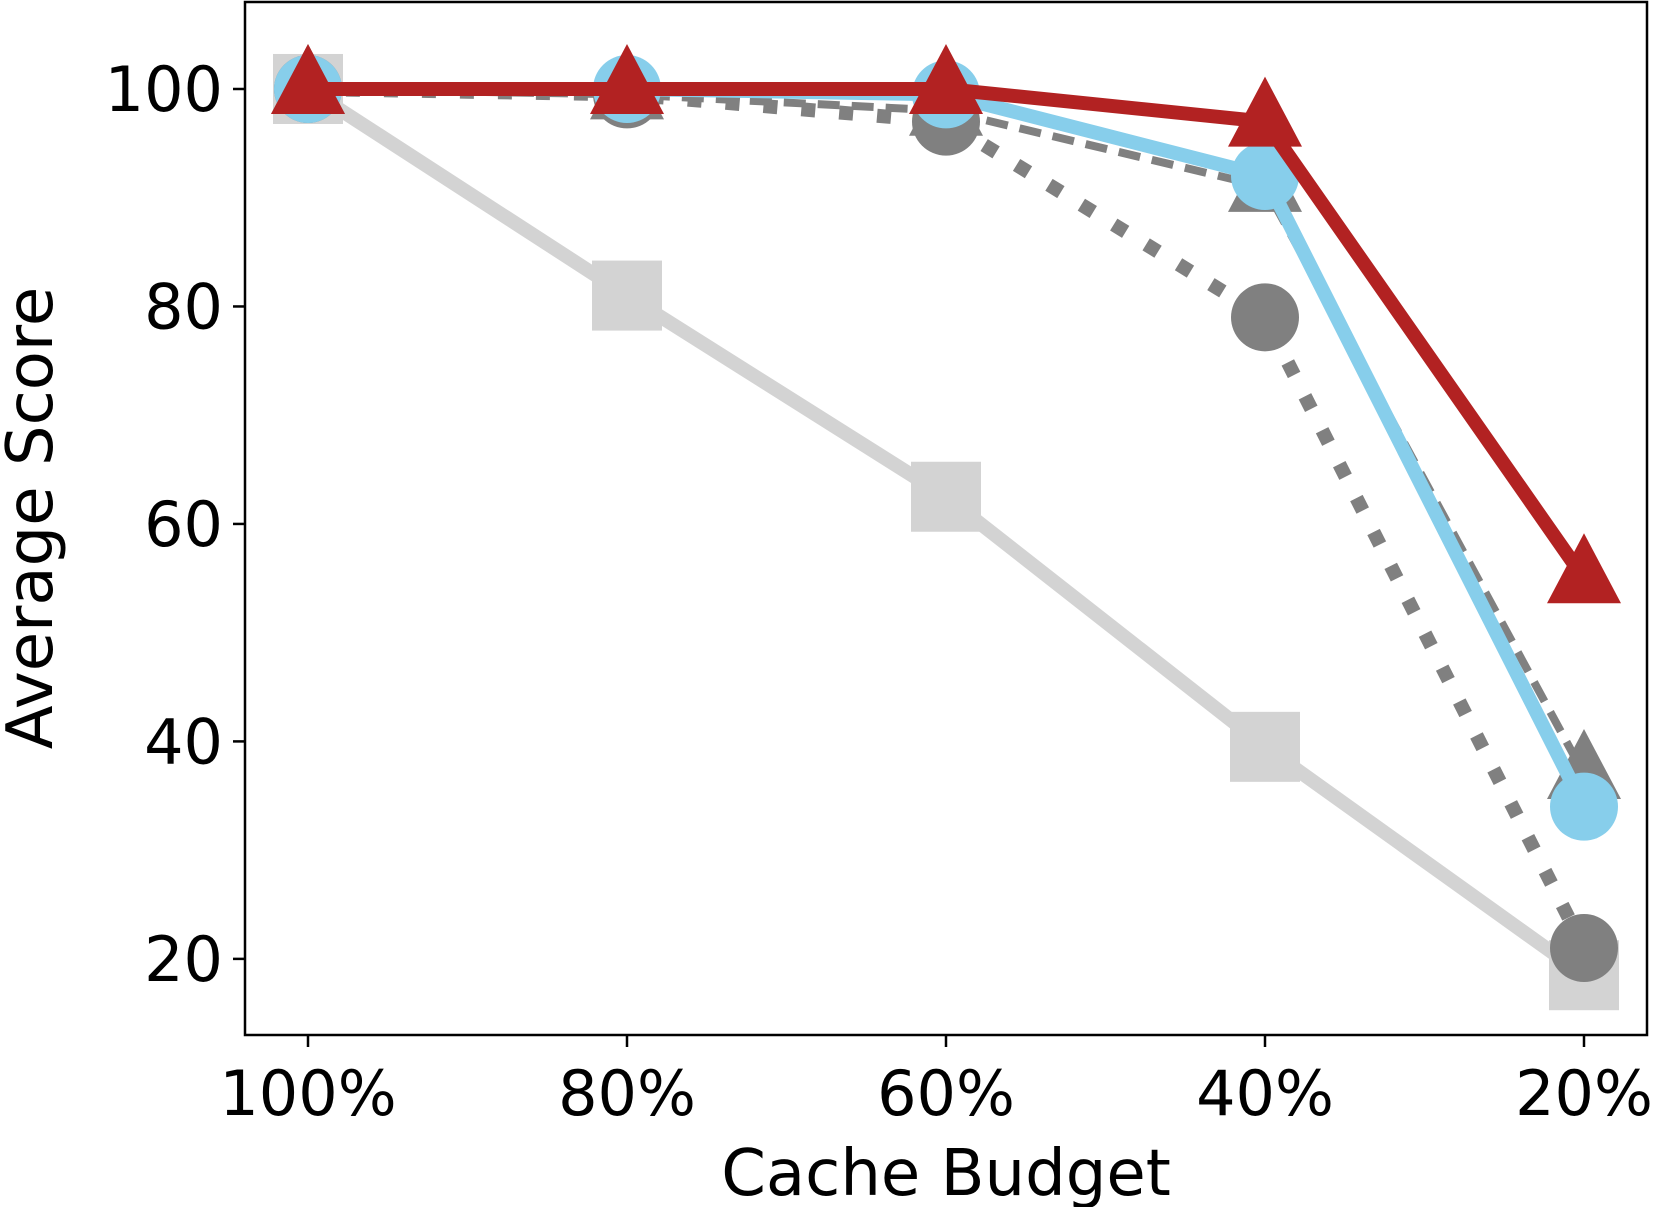 This screenshot has width=1661, height=1207. I want to click on y-axis-label: Average Score, so click(34, 518).